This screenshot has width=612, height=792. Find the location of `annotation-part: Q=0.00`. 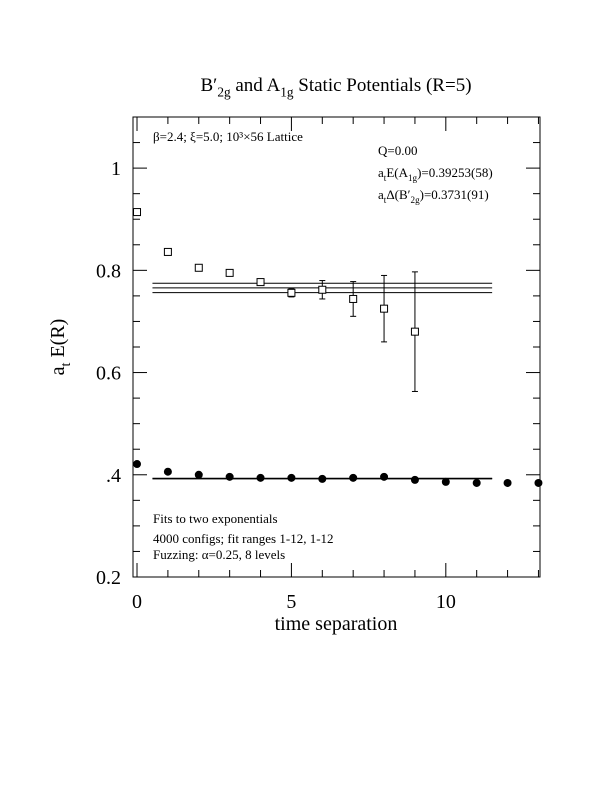

annotation-part: Q=0.00 is located at coordinates (397, 150).